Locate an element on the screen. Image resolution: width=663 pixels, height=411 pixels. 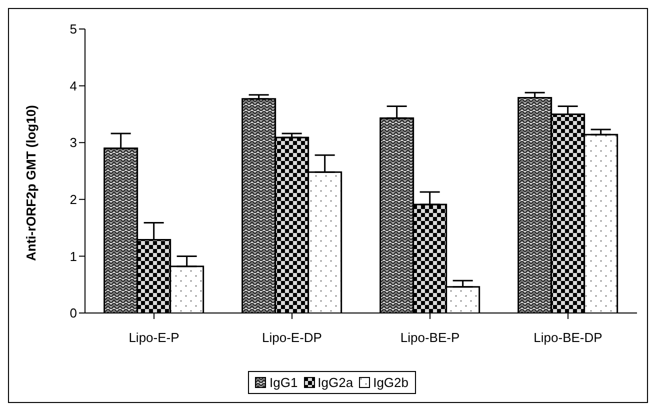
legend-label: IgG1 is located at coordinates (283, 382).